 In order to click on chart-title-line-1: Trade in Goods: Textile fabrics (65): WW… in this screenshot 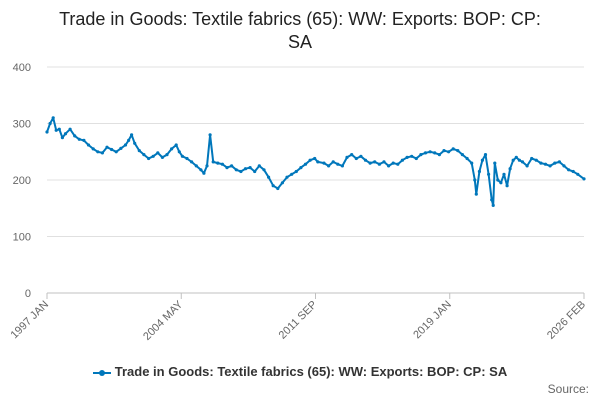, I will do `click(300, 19)`.